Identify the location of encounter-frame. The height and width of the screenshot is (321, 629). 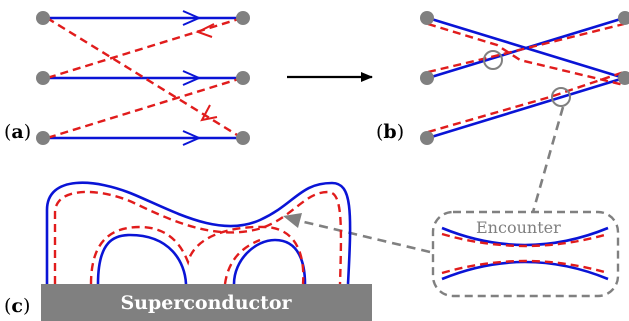
(525, 254).